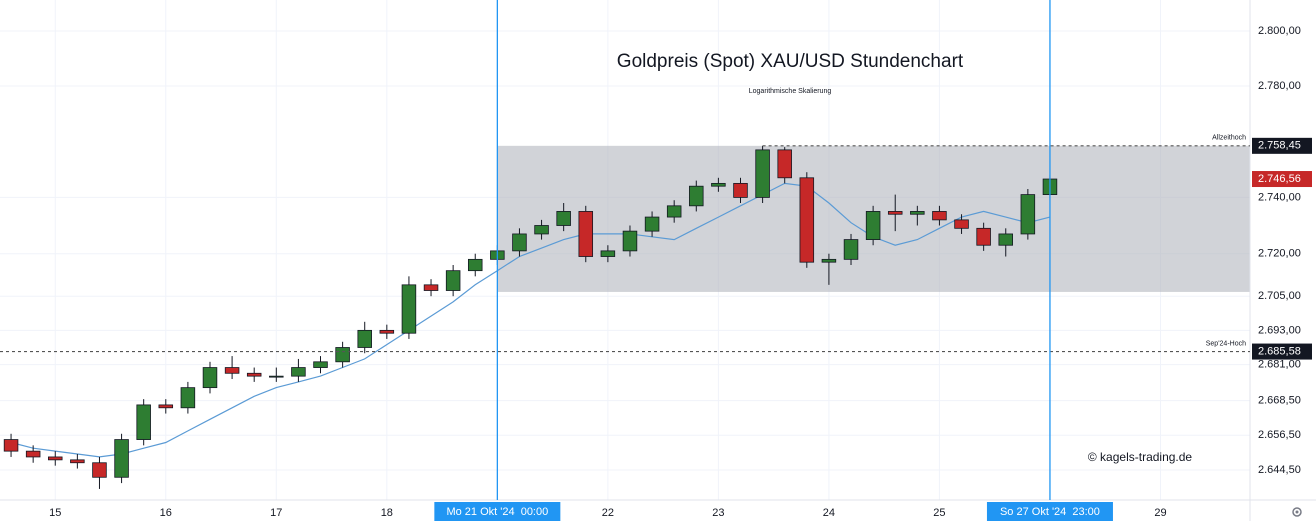 This screenshot has height=521, width=1316. What do you see at coordinates (276, 513) in the screenshot?
I see `x-tick-label: 17` at bounding box center [276, 513].